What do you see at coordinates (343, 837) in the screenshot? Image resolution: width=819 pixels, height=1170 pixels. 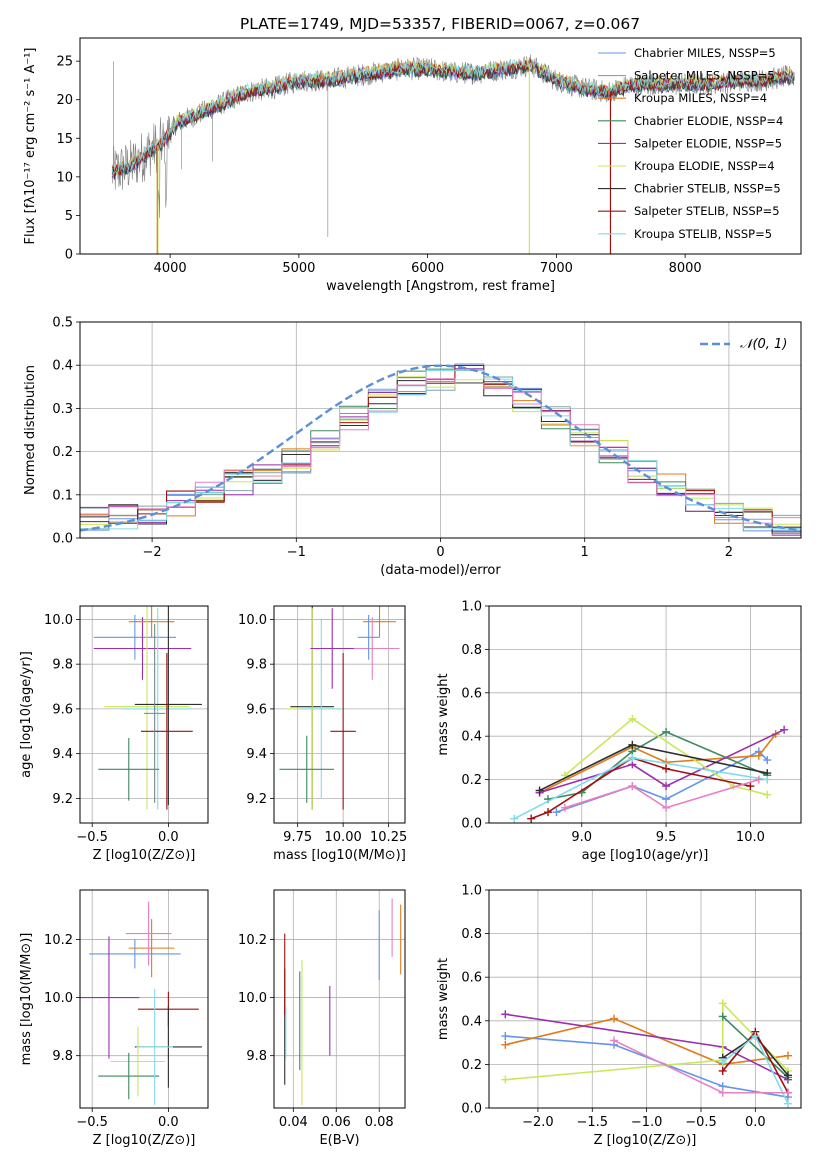 I see `x-tick-label: 10.00` at bounding box center [343, 837].